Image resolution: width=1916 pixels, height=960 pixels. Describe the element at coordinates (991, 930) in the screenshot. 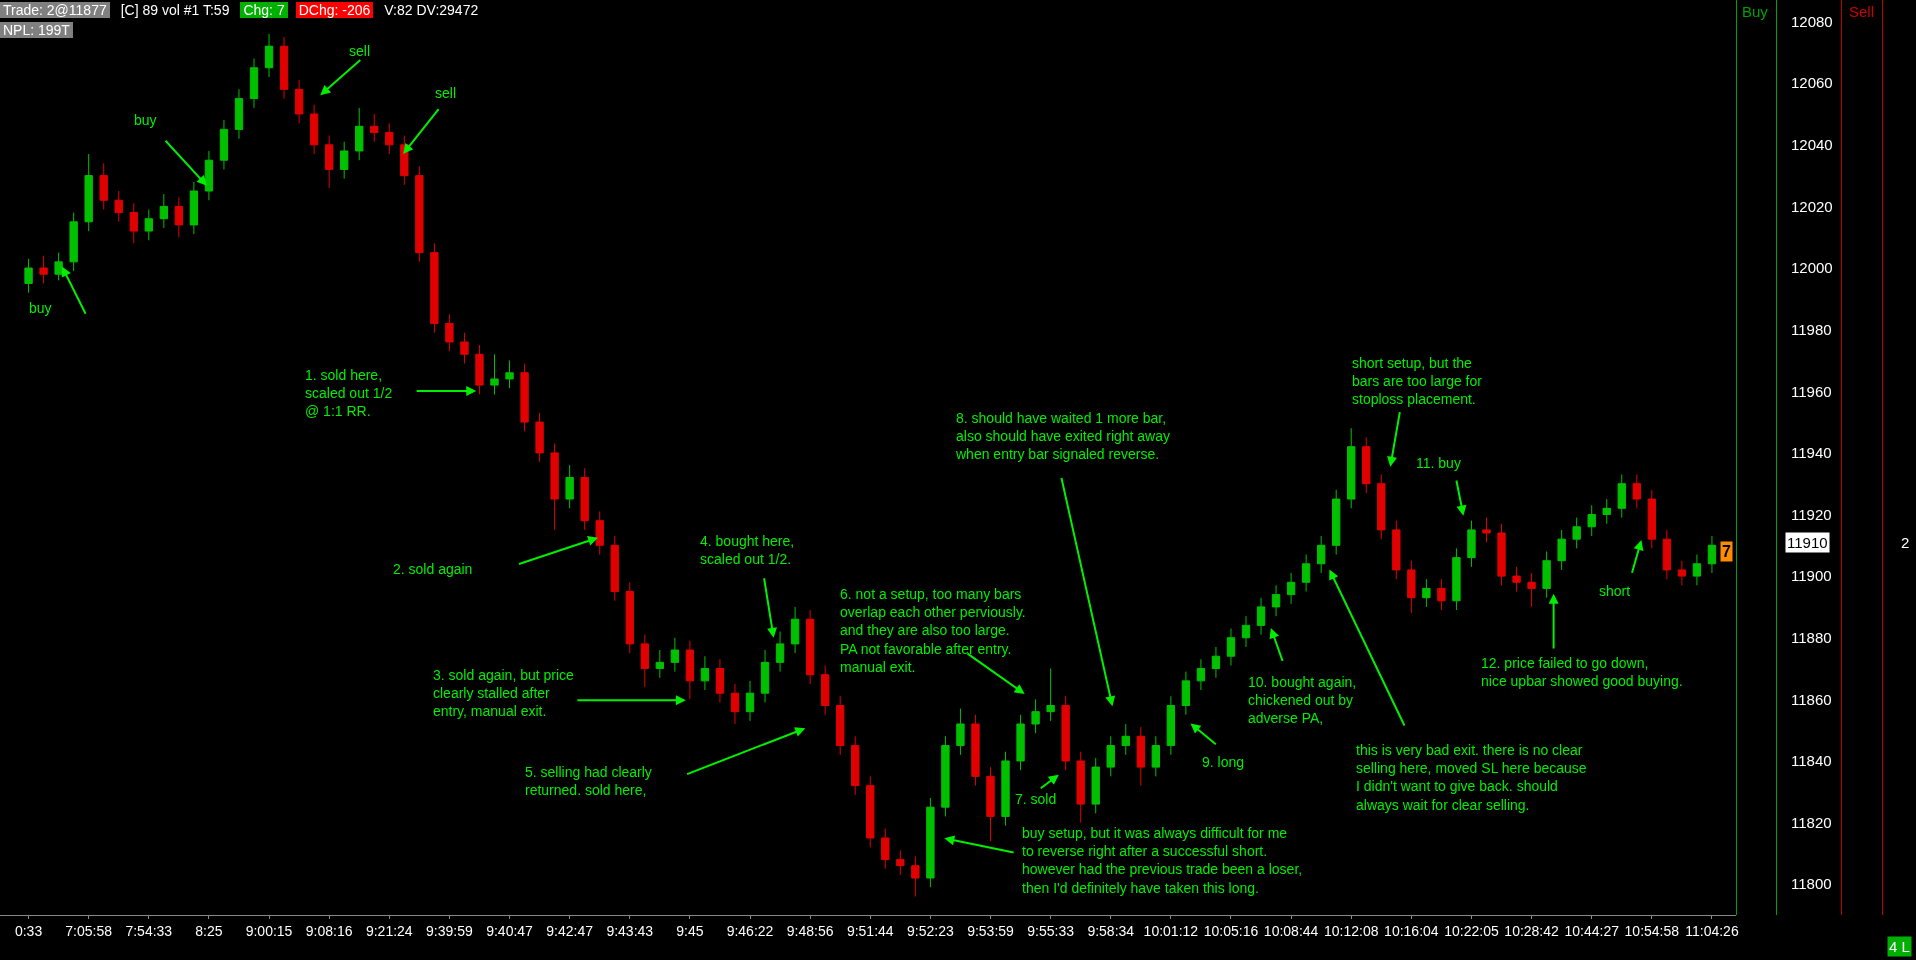

I see `x-tick-label: 9:53:59` at that location.